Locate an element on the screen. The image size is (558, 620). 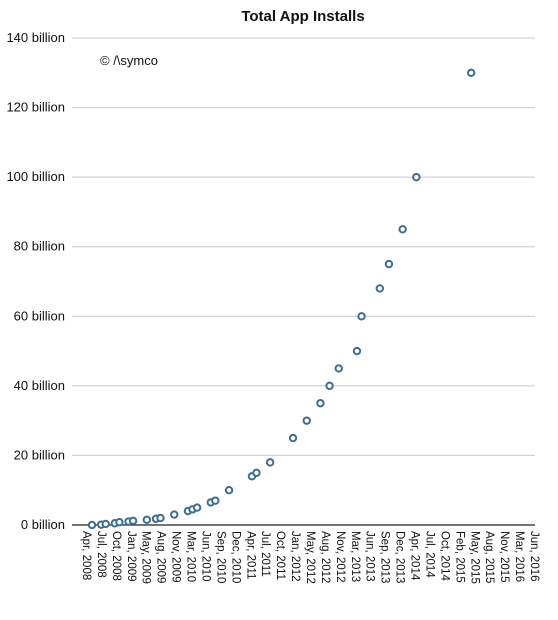
y-tick-label: 140 billion is located at coordinates (35, 37).